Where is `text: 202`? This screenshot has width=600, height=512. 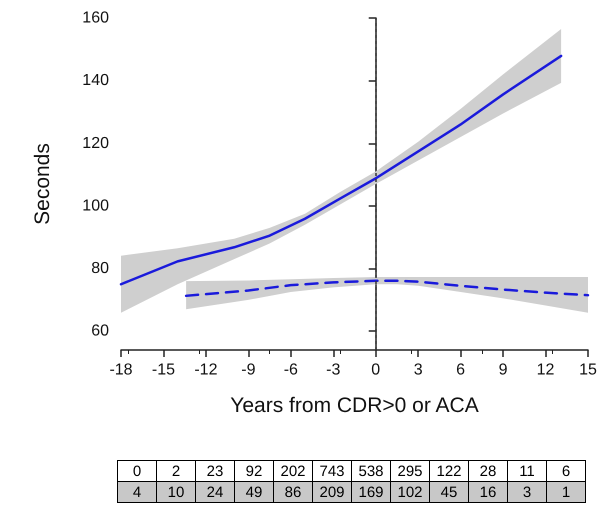
text: 202 is located at coordinates (293, 471).